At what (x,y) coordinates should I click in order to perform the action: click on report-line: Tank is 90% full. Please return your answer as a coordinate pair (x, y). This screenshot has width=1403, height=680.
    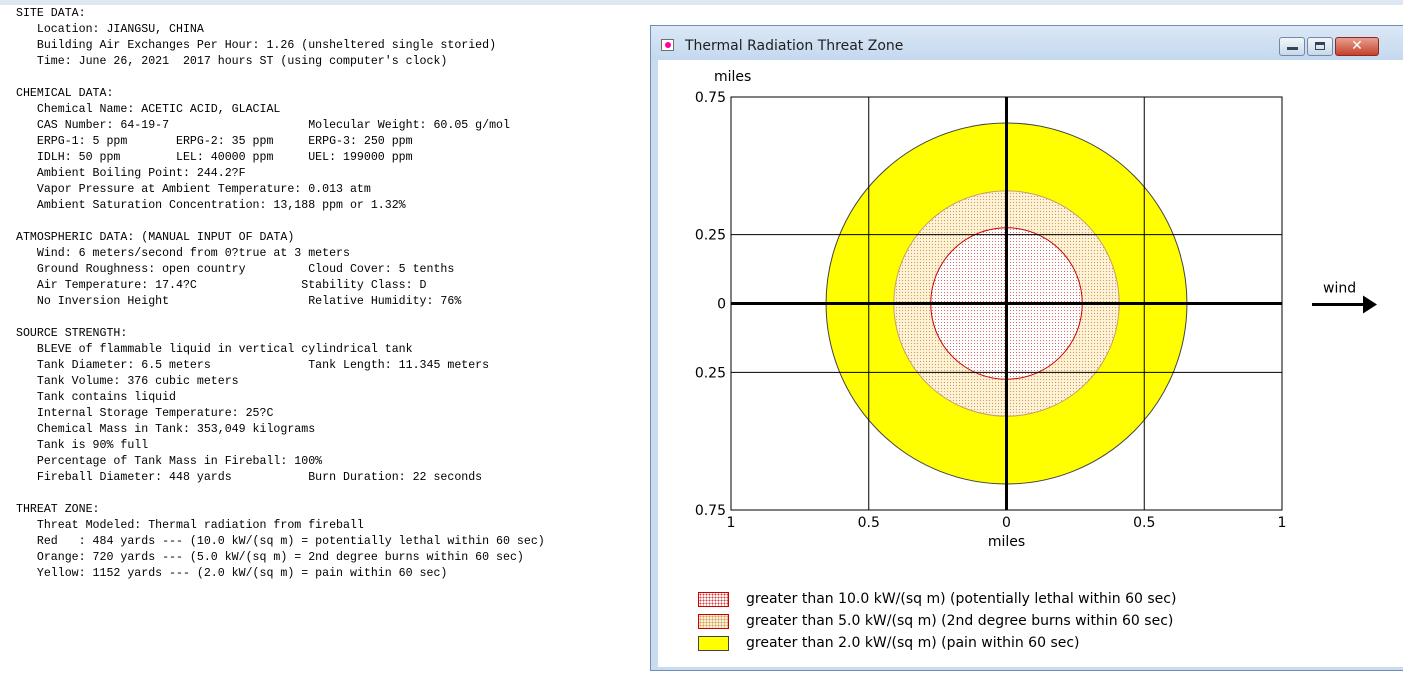
    Looking at the image, I should click on (82, 445).